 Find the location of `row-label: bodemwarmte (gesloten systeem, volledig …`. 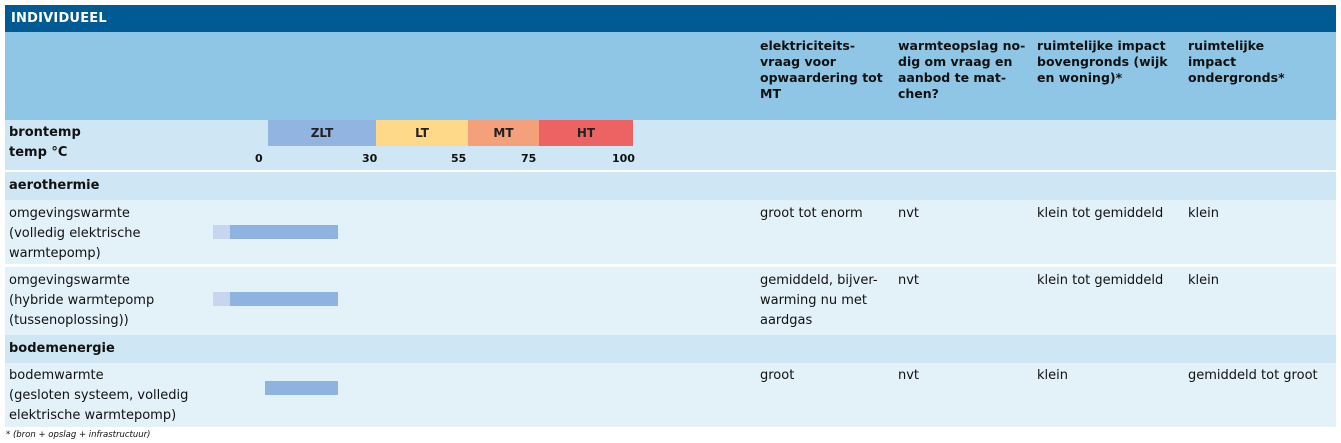

row-label: bodemwarmte (gesloten systeem, volledig … is located at coordinates (99, 395).